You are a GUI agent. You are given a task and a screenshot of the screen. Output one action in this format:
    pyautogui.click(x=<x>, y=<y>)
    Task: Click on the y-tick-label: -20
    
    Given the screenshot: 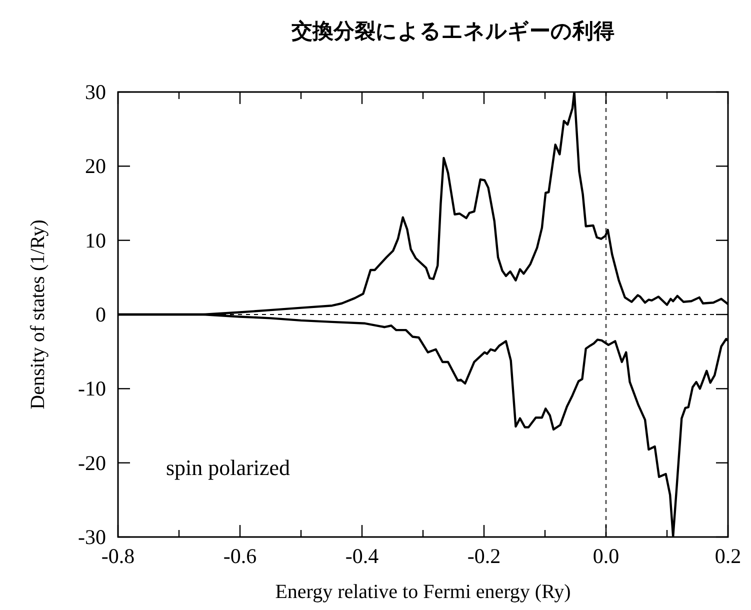 What is the action you would take?
    pyautogui.click(x=92, y=462)
    